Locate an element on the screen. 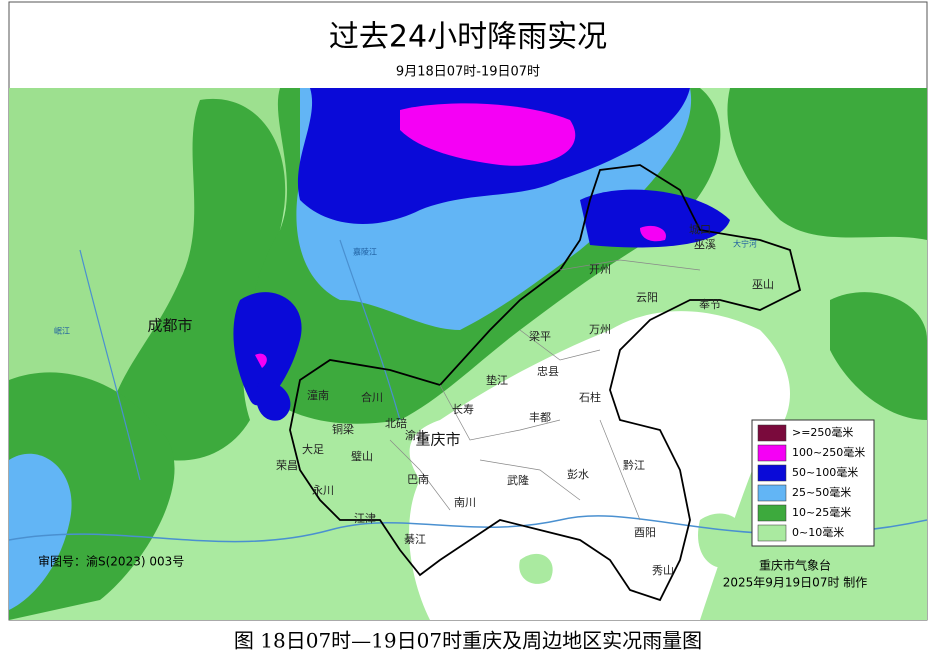 The width and height of the screenshot is (936, 667). place-label: 城口 is located at coordinates (700, 229).